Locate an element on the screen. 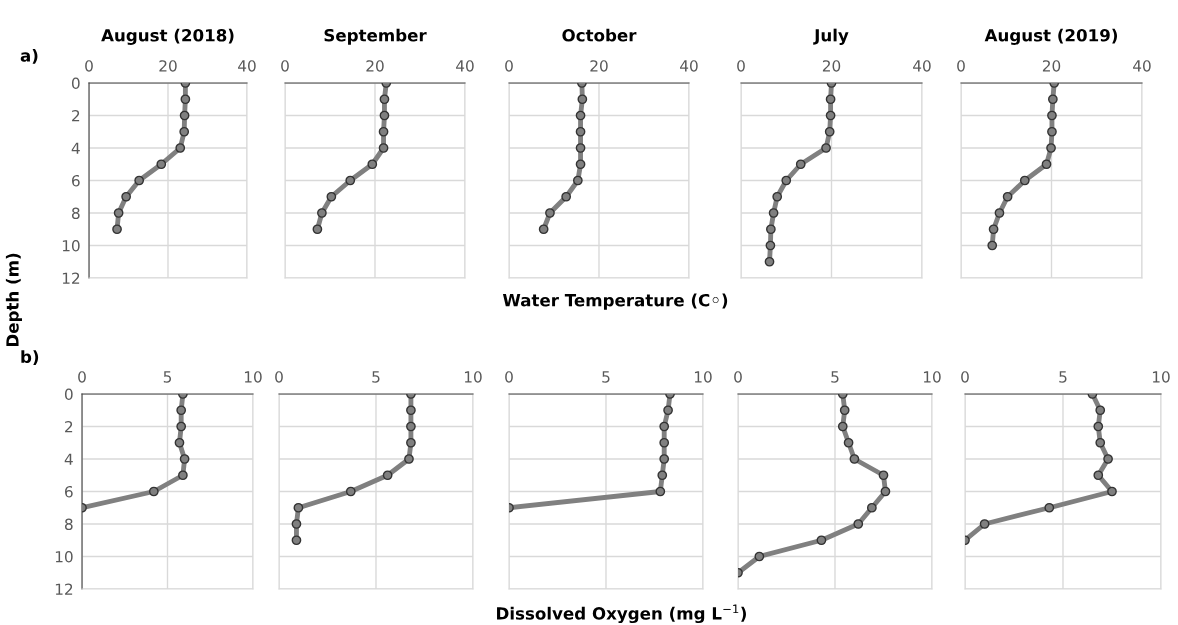  y-tick-label: 12 is located at coordinates (71, 278).